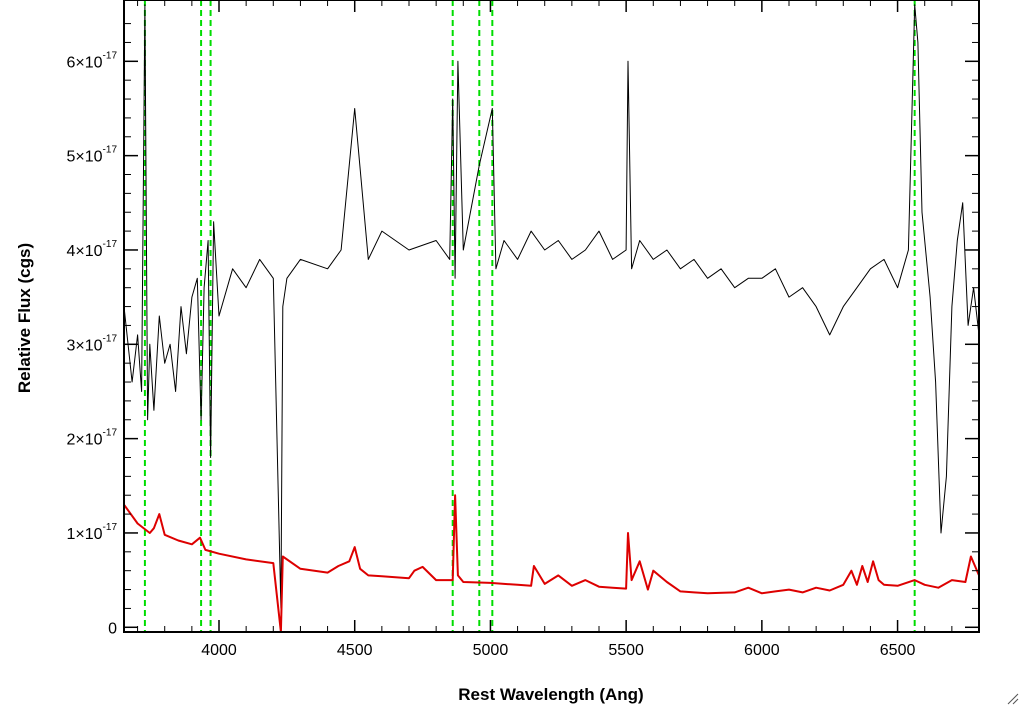 Image resolution: width=1020 pixels, height=706 pixels. I want to click on y-tick-label-5: 5×10⁻¹⁷, so click(92, 155).